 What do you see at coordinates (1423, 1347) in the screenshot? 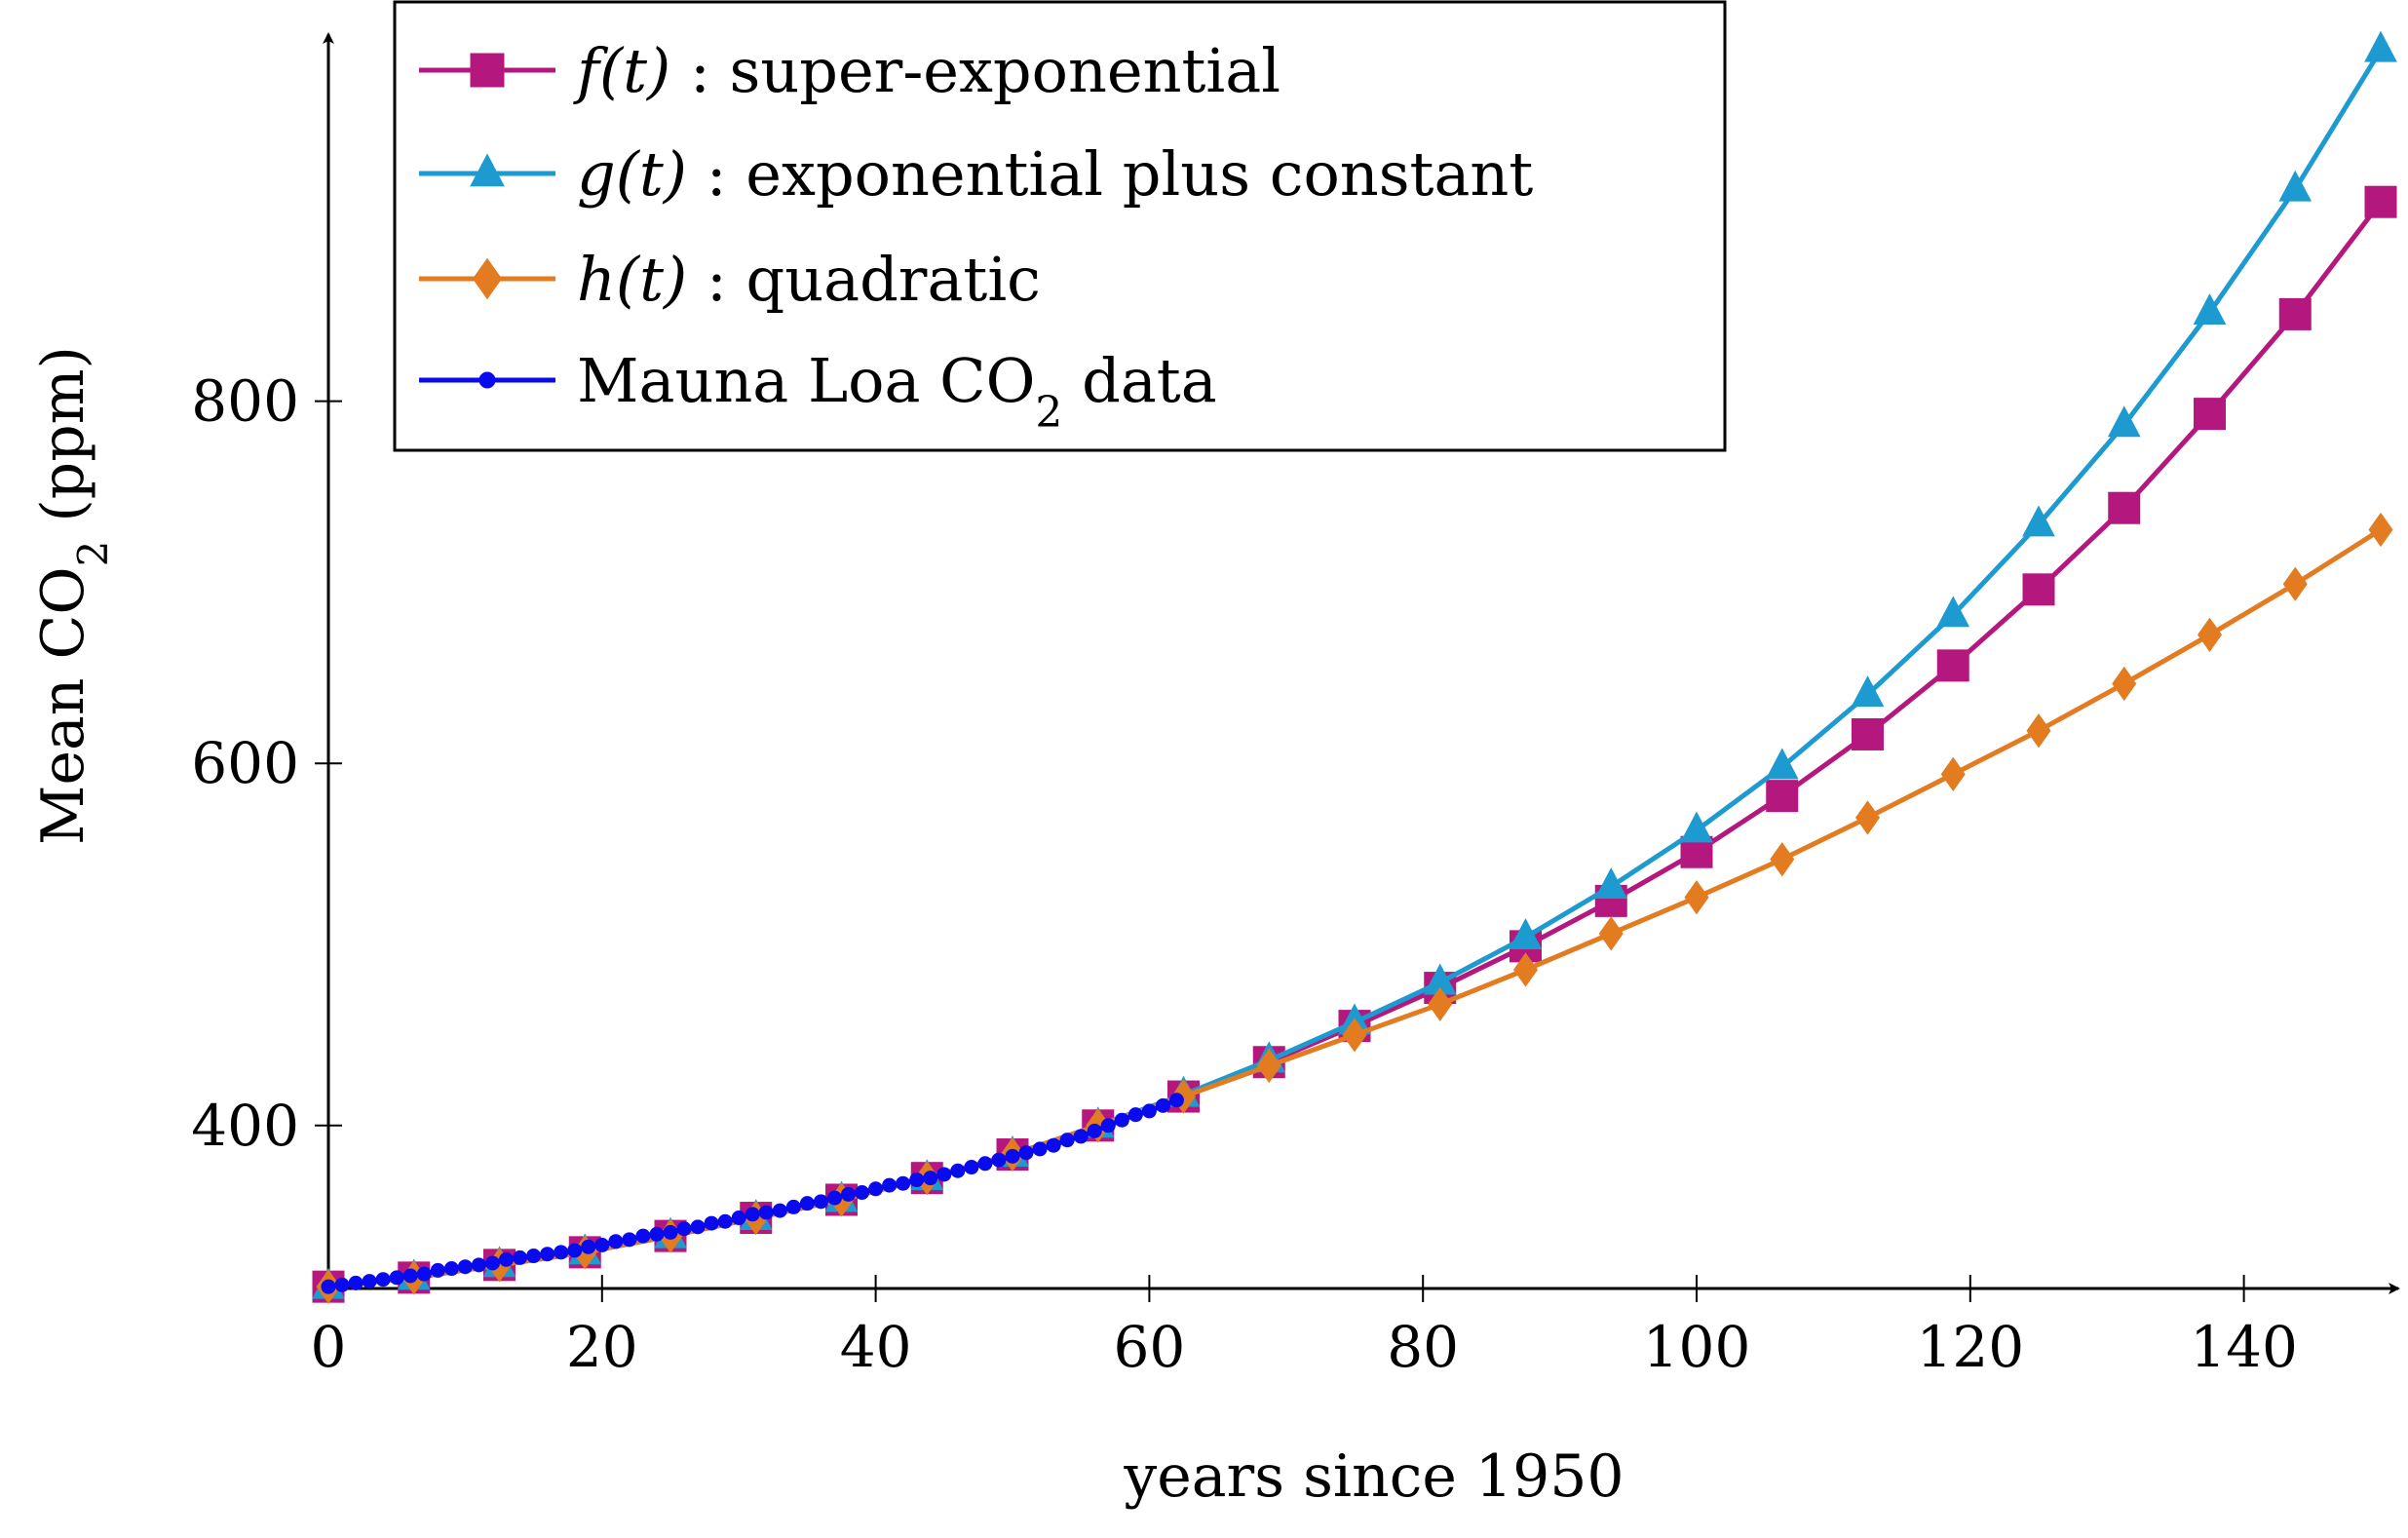
I see `x-tick-label: 80` at bounding box center [1423, 1347].